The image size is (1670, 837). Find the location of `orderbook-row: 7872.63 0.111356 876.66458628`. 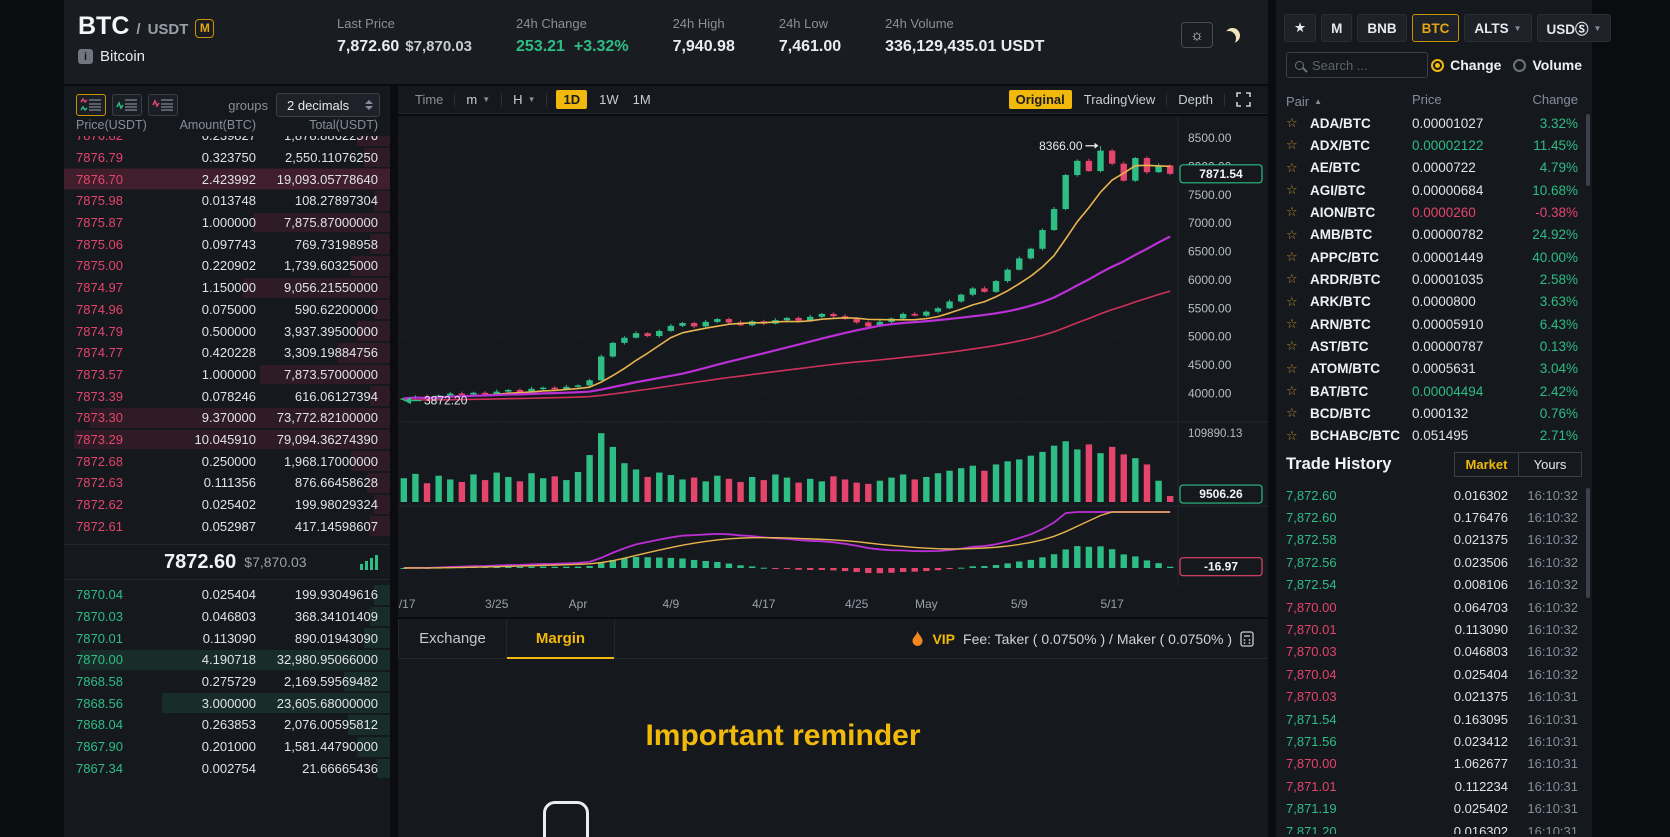

orderbook-row: 7872.63 0.111356 876.66458628 is located at coordinates (227, 483).